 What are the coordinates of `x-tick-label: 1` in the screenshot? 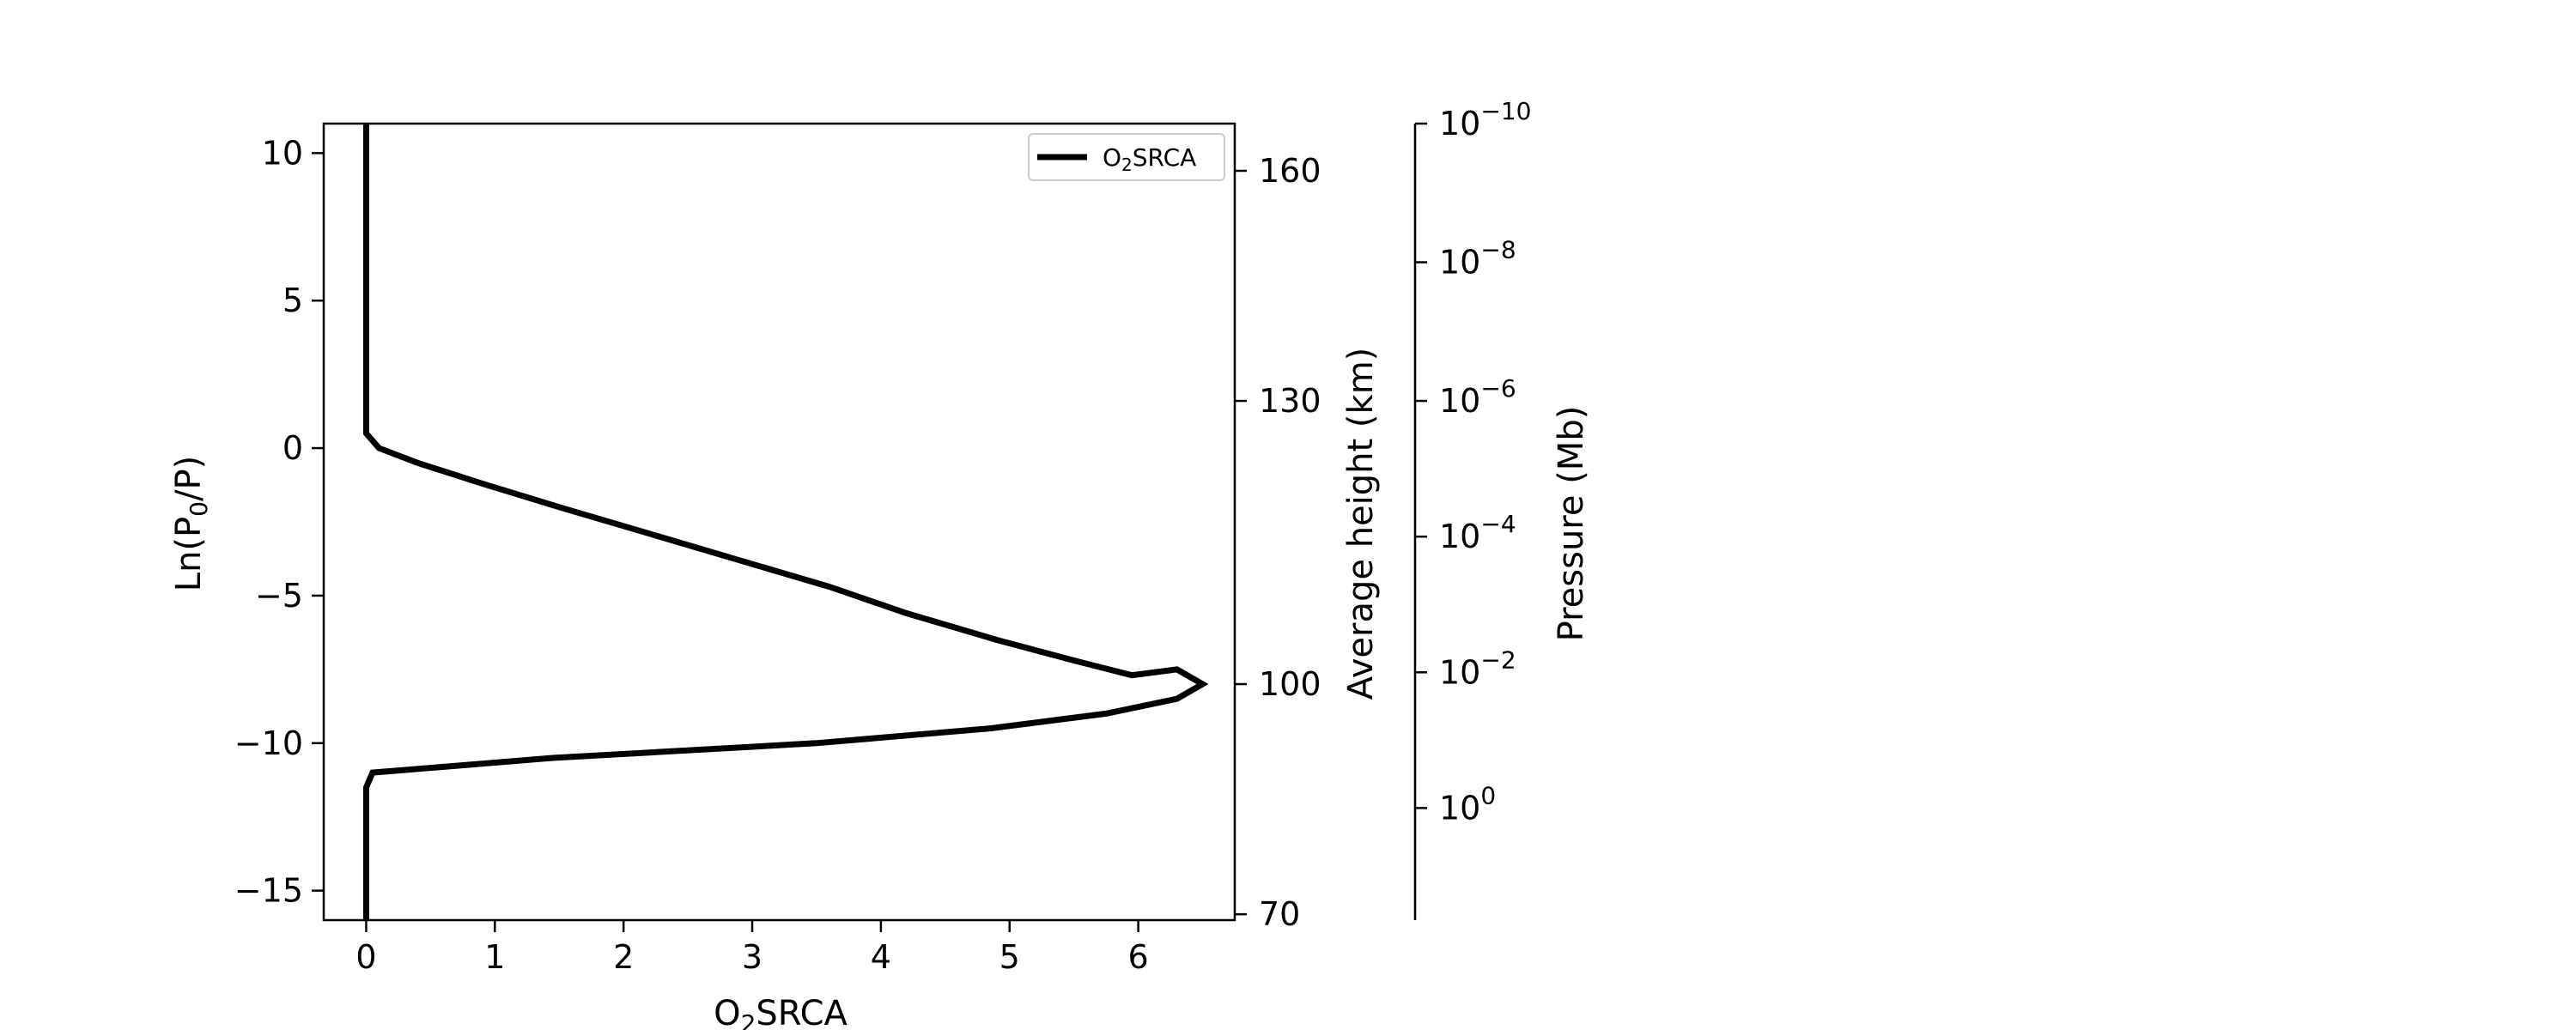 It's located at (494, 957).